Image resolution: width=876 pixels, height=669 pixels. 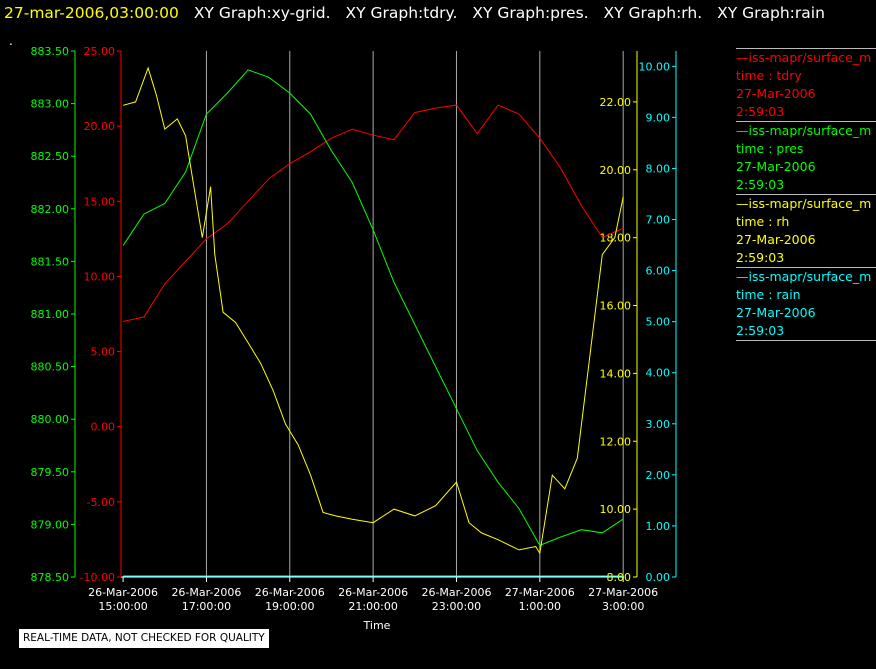 What do you see at coordinates (616, 170) in the screenshot?
I see `rh-tick-label: 20.00` at bounding box center [616, 170].